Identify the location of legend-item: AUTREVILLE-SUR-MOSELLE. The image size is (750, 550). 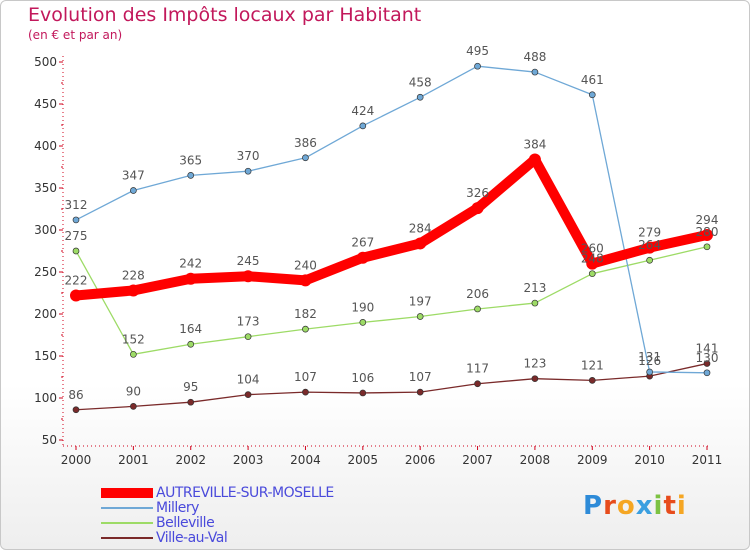
(231, 493).